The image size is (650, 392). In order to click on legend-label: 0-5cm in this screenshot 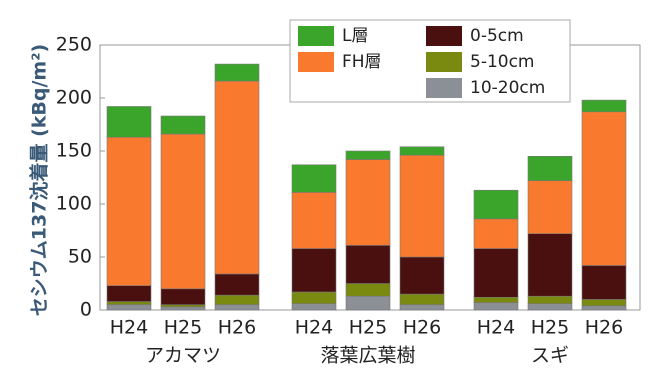, I will do `click(497, 36)`.